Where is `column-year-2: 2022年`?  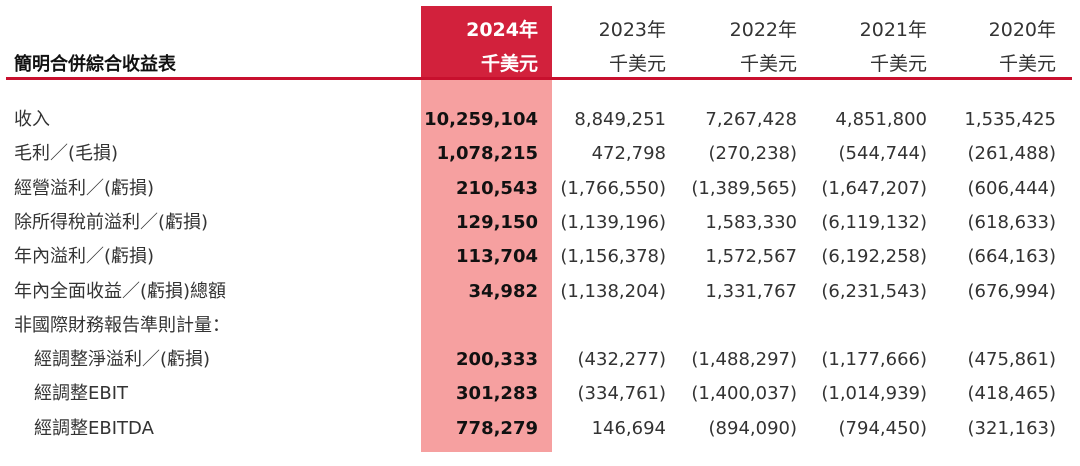 column-year-2: 2022年 is located at coordinates (763, 30).